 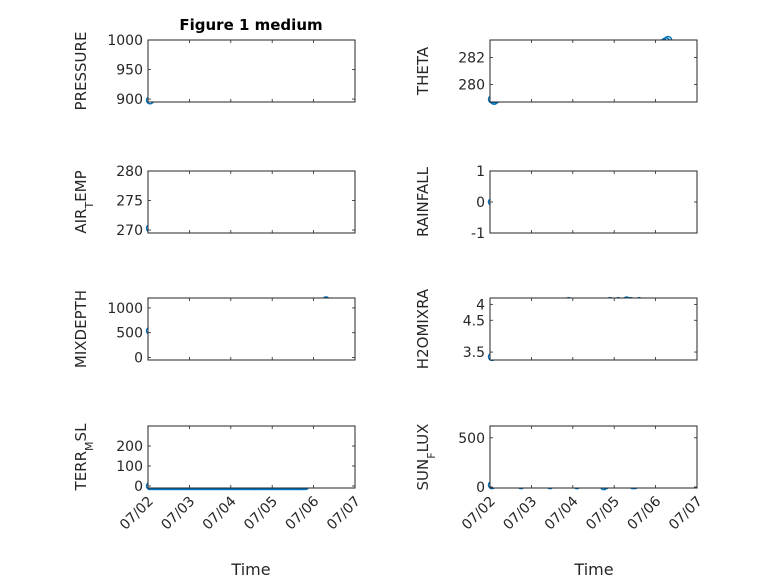 I want to click on y-tick-label: 950, so click(x=129, y=71).